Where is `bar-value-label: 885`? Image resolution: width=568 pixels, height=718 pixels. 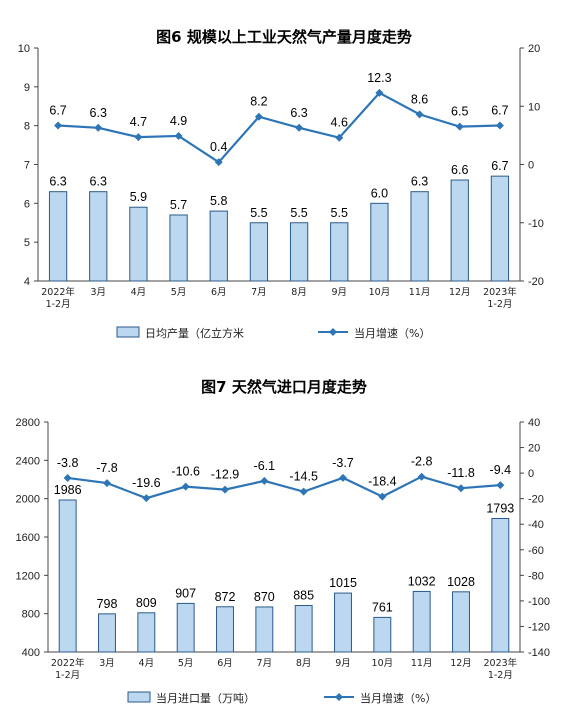 bar-value-label: 885 is located at coordinates (303, 596).